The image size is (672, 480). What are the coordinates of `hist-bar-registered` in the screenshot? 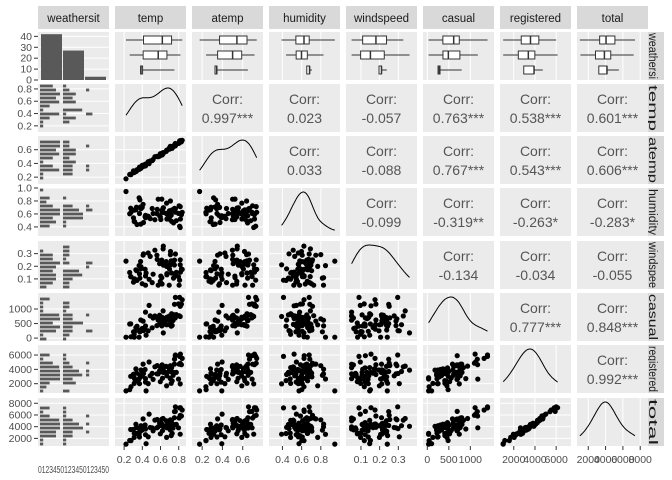 It's located at (88, 371).